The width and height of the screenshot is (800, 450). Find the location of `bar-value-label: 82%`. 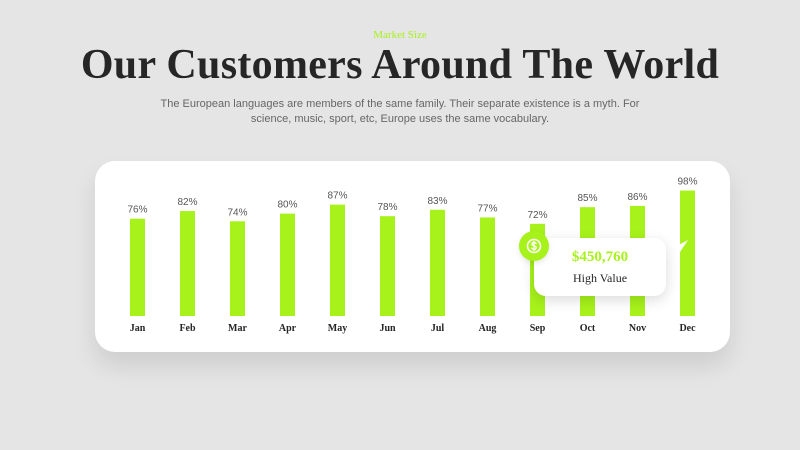

bar-value-label: 82% is located at coordinates (187, 202).